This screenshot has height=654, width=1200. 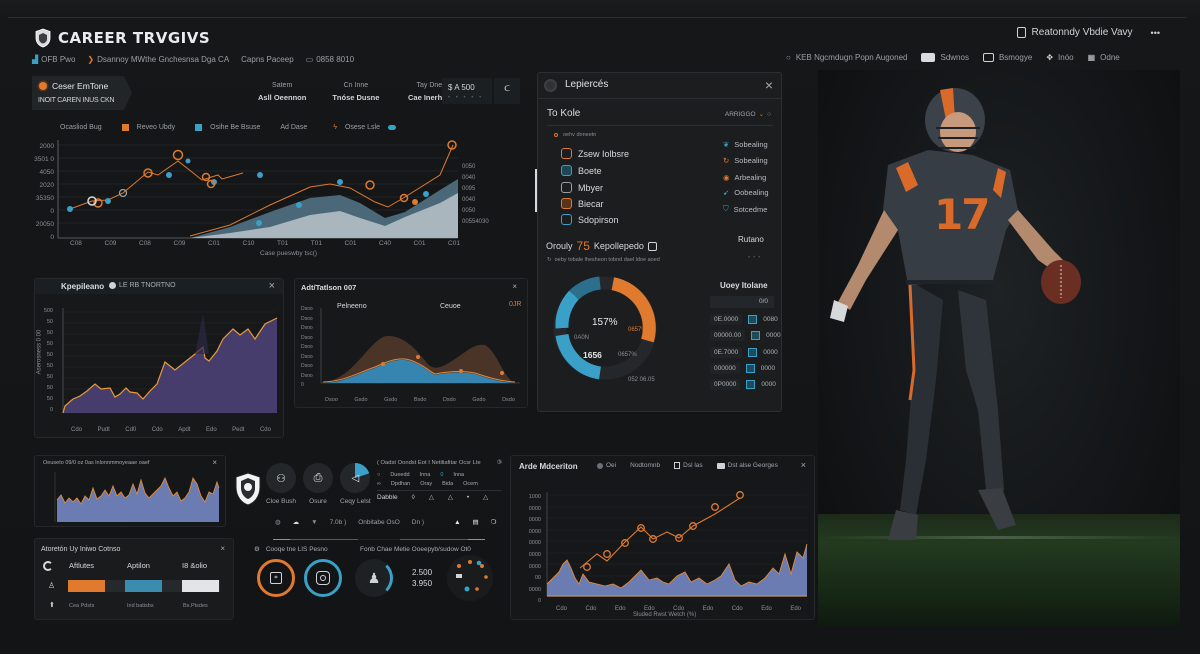 I want to click on team-button: ⚇ Cloe Bush, so click(x=281, y=484).